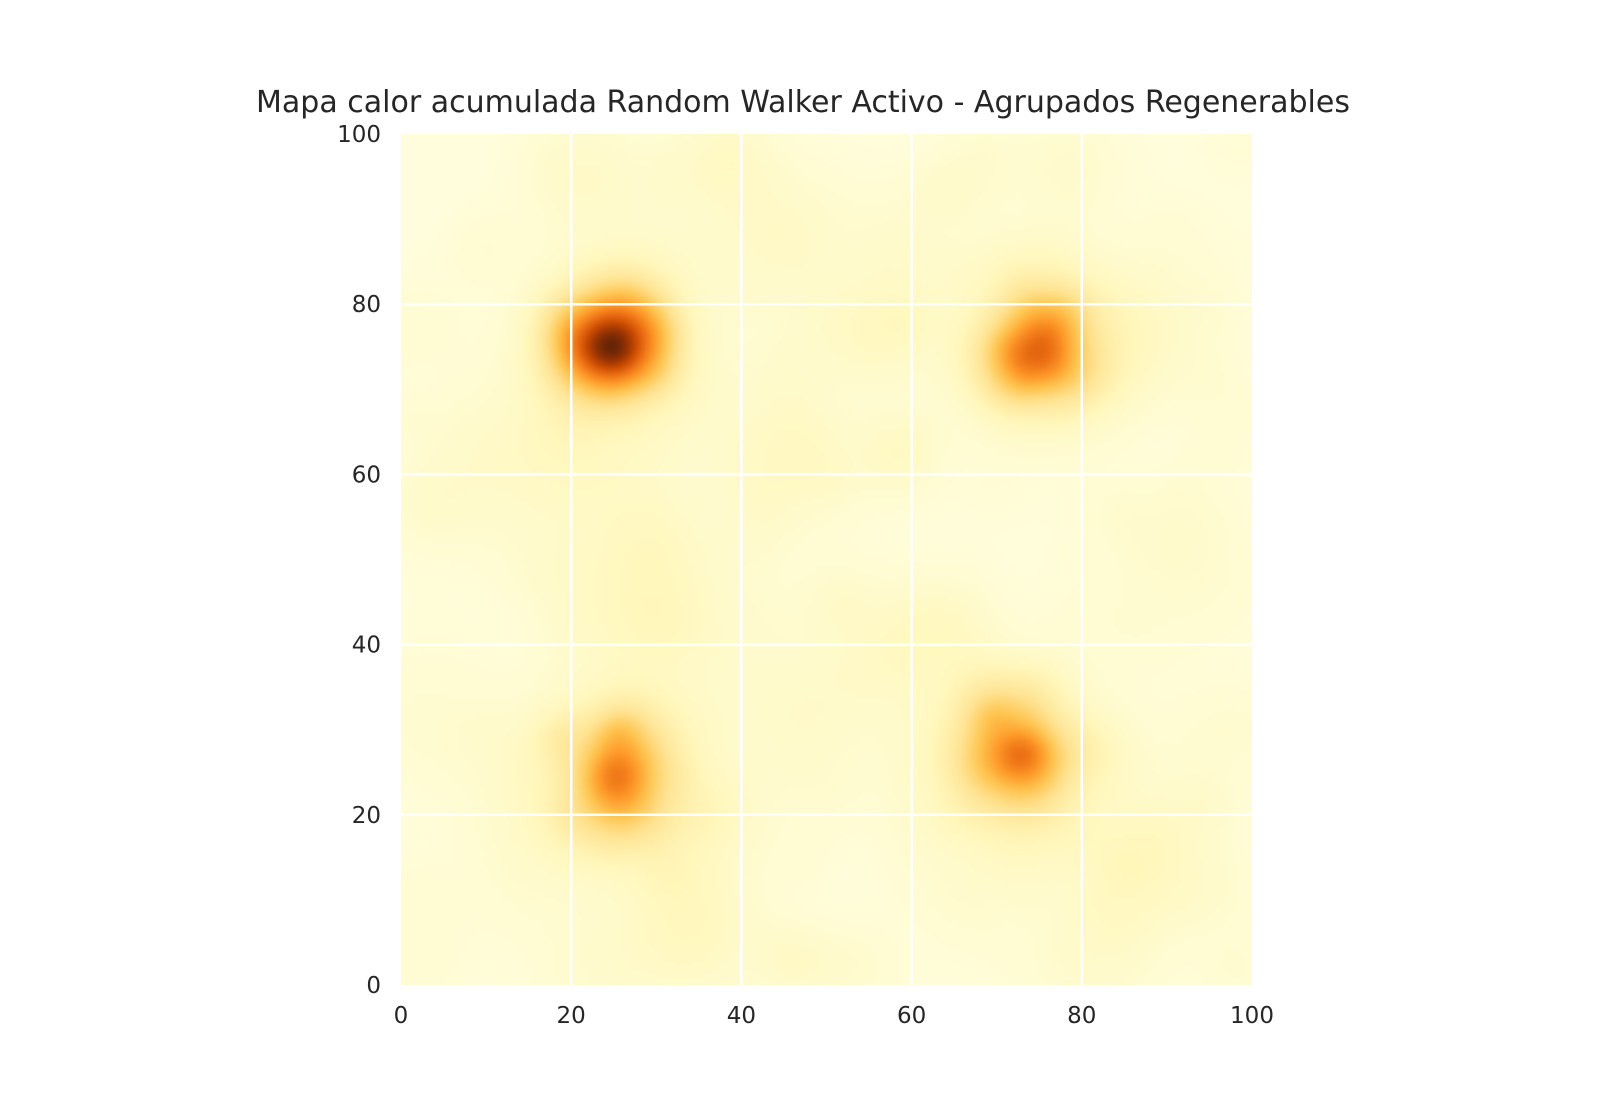  I want to click on y-tick-label: 40, so click(366, 646).